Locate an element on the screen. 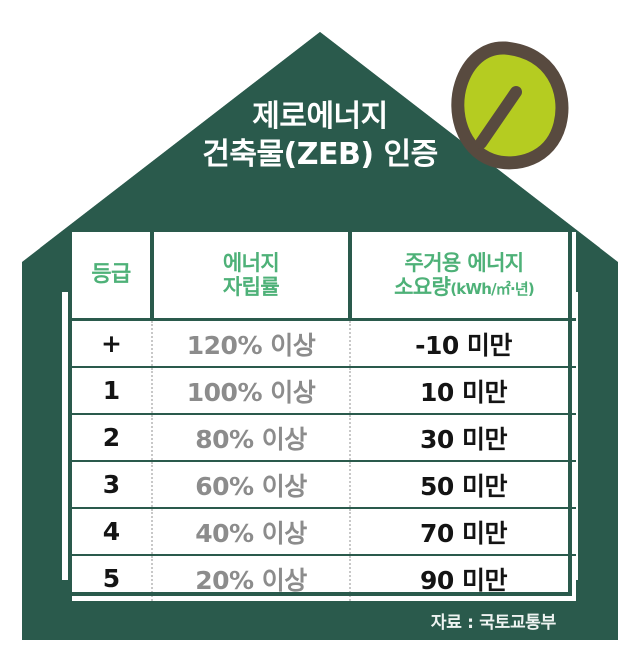 This screenshot has height=666, width=640. cell-grade: 5 is located at coordinates (112, 578).